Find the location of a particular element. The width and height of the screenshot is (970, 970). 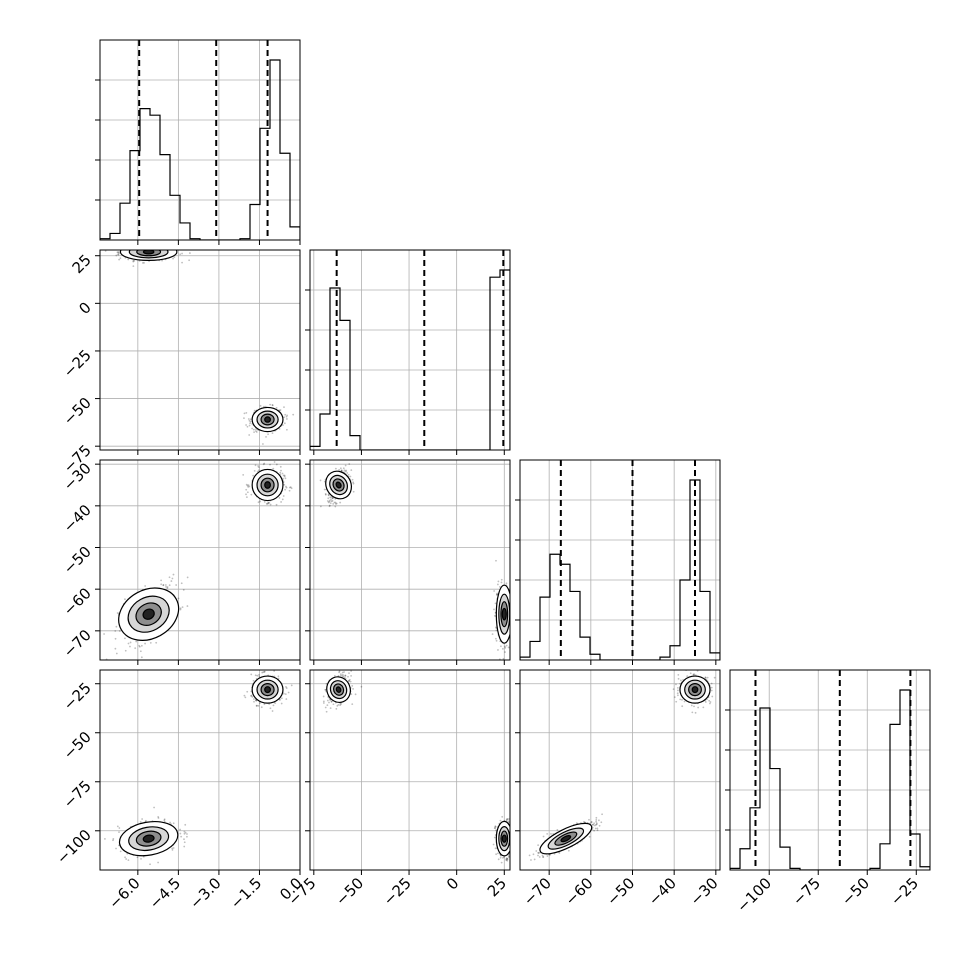

y-tick-label: −60 is located at coordinates (77, 601).